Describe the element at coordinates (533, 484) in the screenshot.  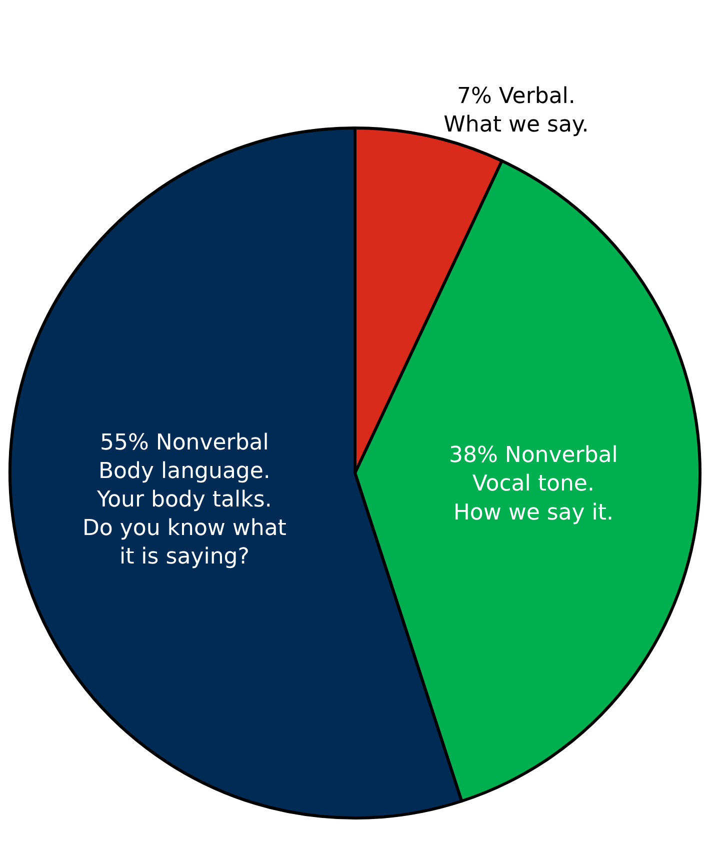
I see `slice-label: 38% Nonverbal Vocal tone. How we say it.` at that location.